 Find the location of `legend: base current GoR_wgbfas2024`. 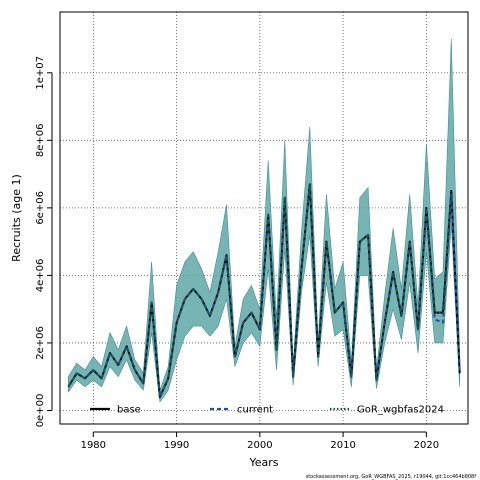

legend: base current GoR_wgbfas2024 is located at coordinates (267, 410).